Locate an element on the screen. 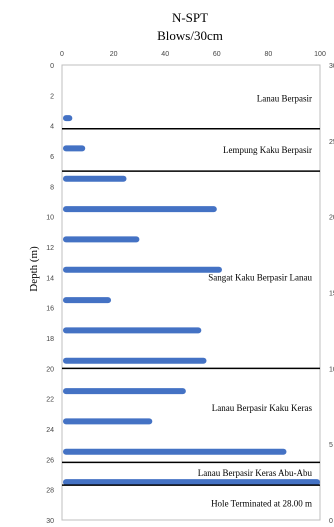 The height and width of the screenshot is (527, 334). y-tick-label: 18 is located at coordinates (50, 339).